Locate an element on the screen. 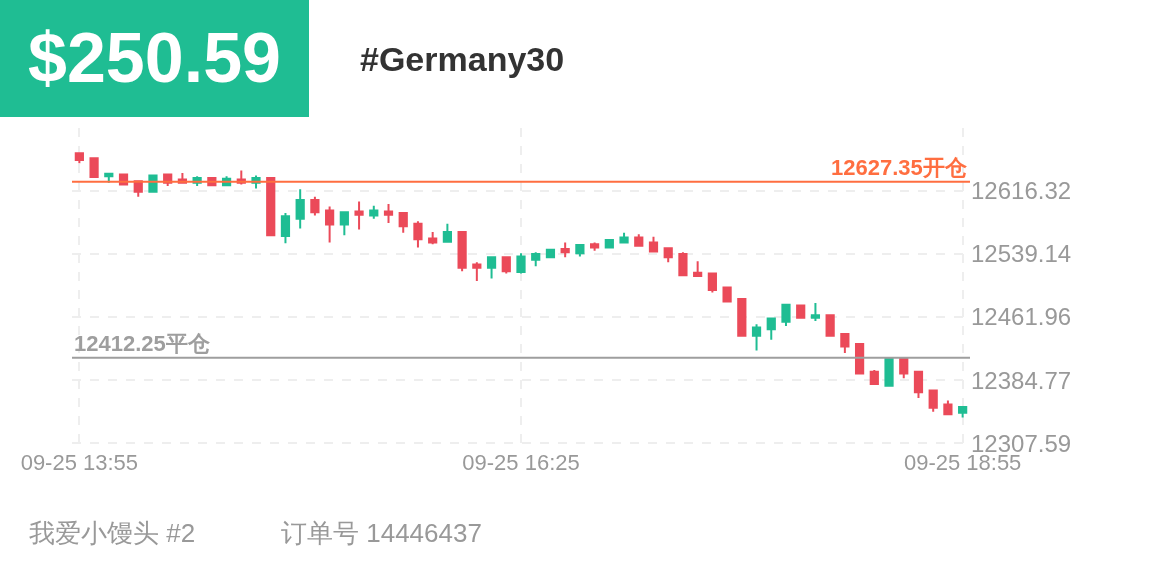 This screenshot has width=1161, height=580. chart-title: $250.59 is located at coordinates (155, 58).